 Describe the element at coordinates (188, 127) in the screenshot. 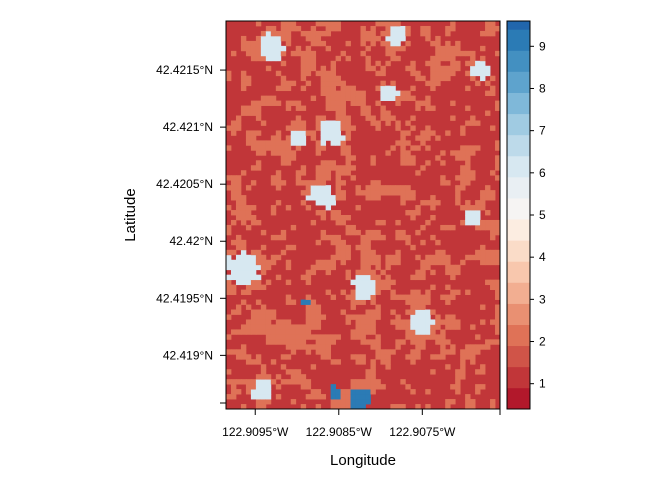

I see `y-tick-label: 42.421°N` at that location.